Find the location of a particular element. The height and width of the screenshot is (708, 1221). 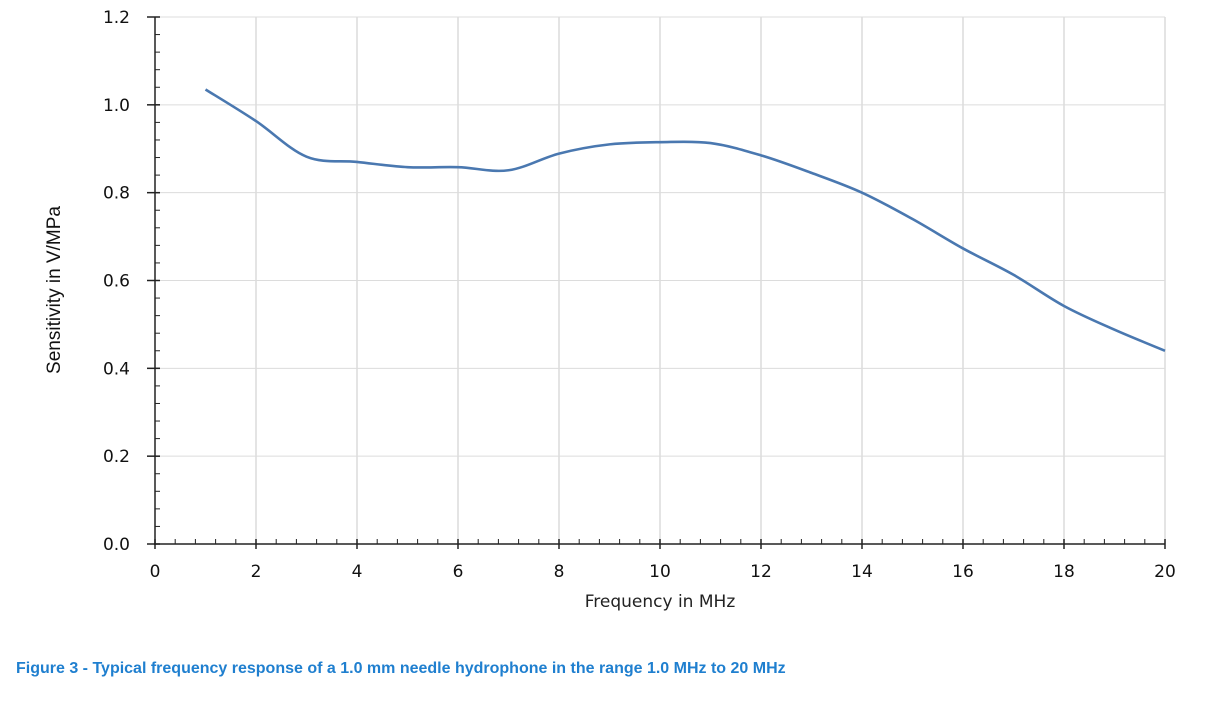

y-tick-label: 0.8 is located at coordinates (116, 194).